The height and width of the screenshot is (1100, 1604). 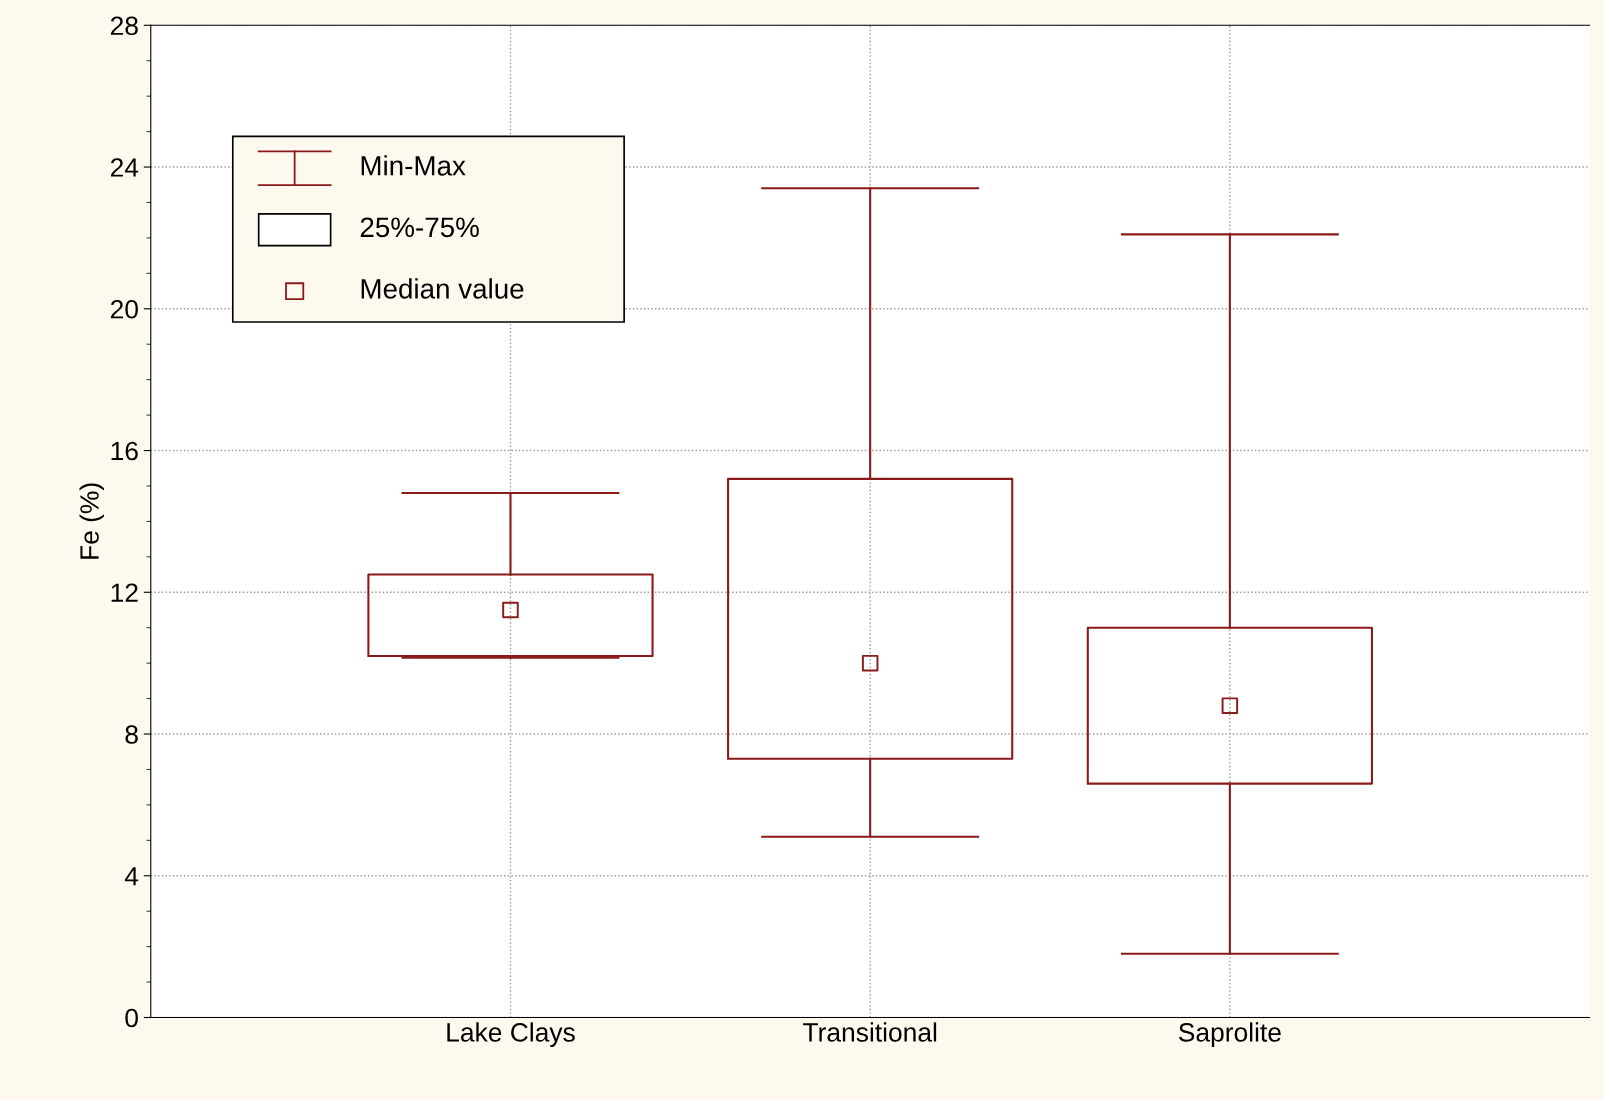 I want to click on x-tick-label: Saprolite, so click(x=1229, y=1034).